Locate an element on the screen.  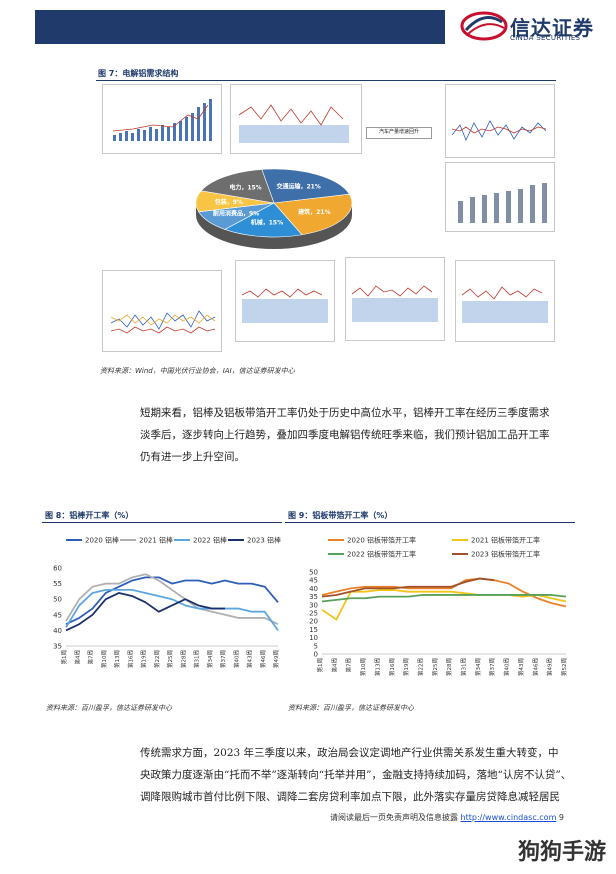
footer-link: http://www.cindasc.com is located at coordinates (508, 817).